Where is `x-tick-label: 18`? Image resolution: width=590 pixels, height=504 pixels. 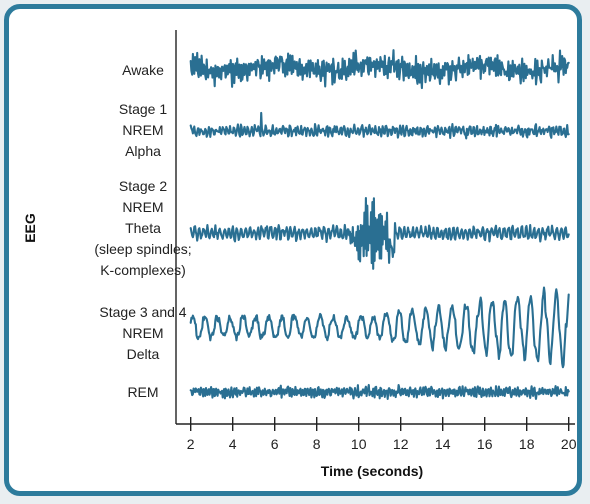 x-tick-label: 18 is located at coordinates (527, 444).